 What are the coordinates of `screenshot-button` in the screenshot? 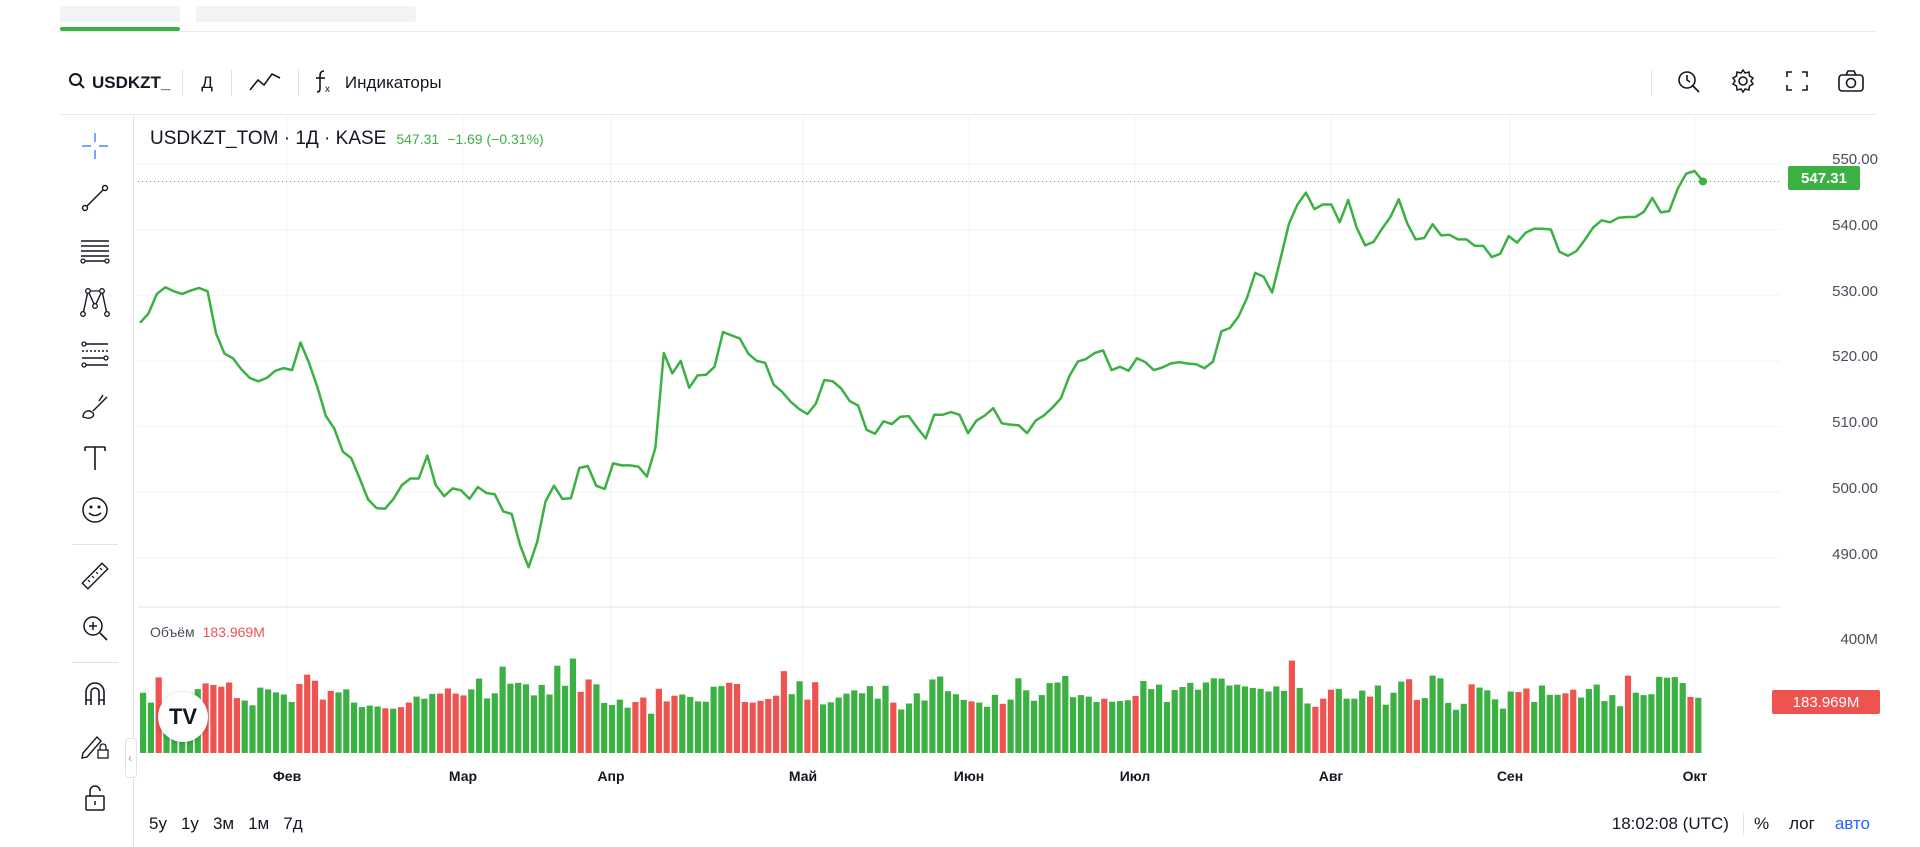 It's located at (1851, 83).